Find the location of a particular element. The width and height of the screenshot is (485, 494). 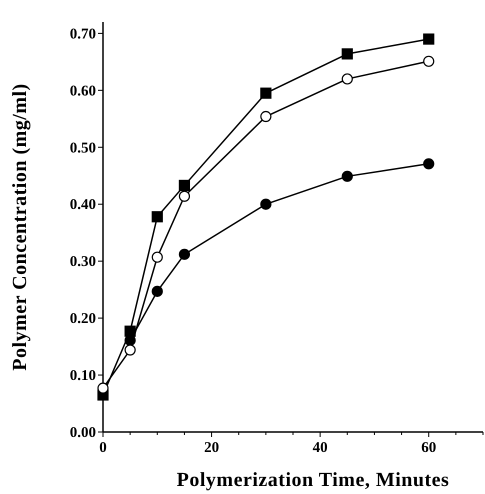

y-tick-label: 0.40 is located at coordinates (83, 205).